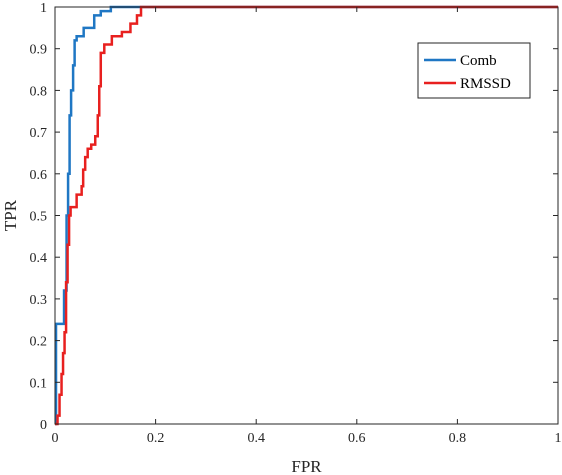 The image size is (562, 475). I want to click on legend-label-rmssd: RMSSD, so click(485, 84).